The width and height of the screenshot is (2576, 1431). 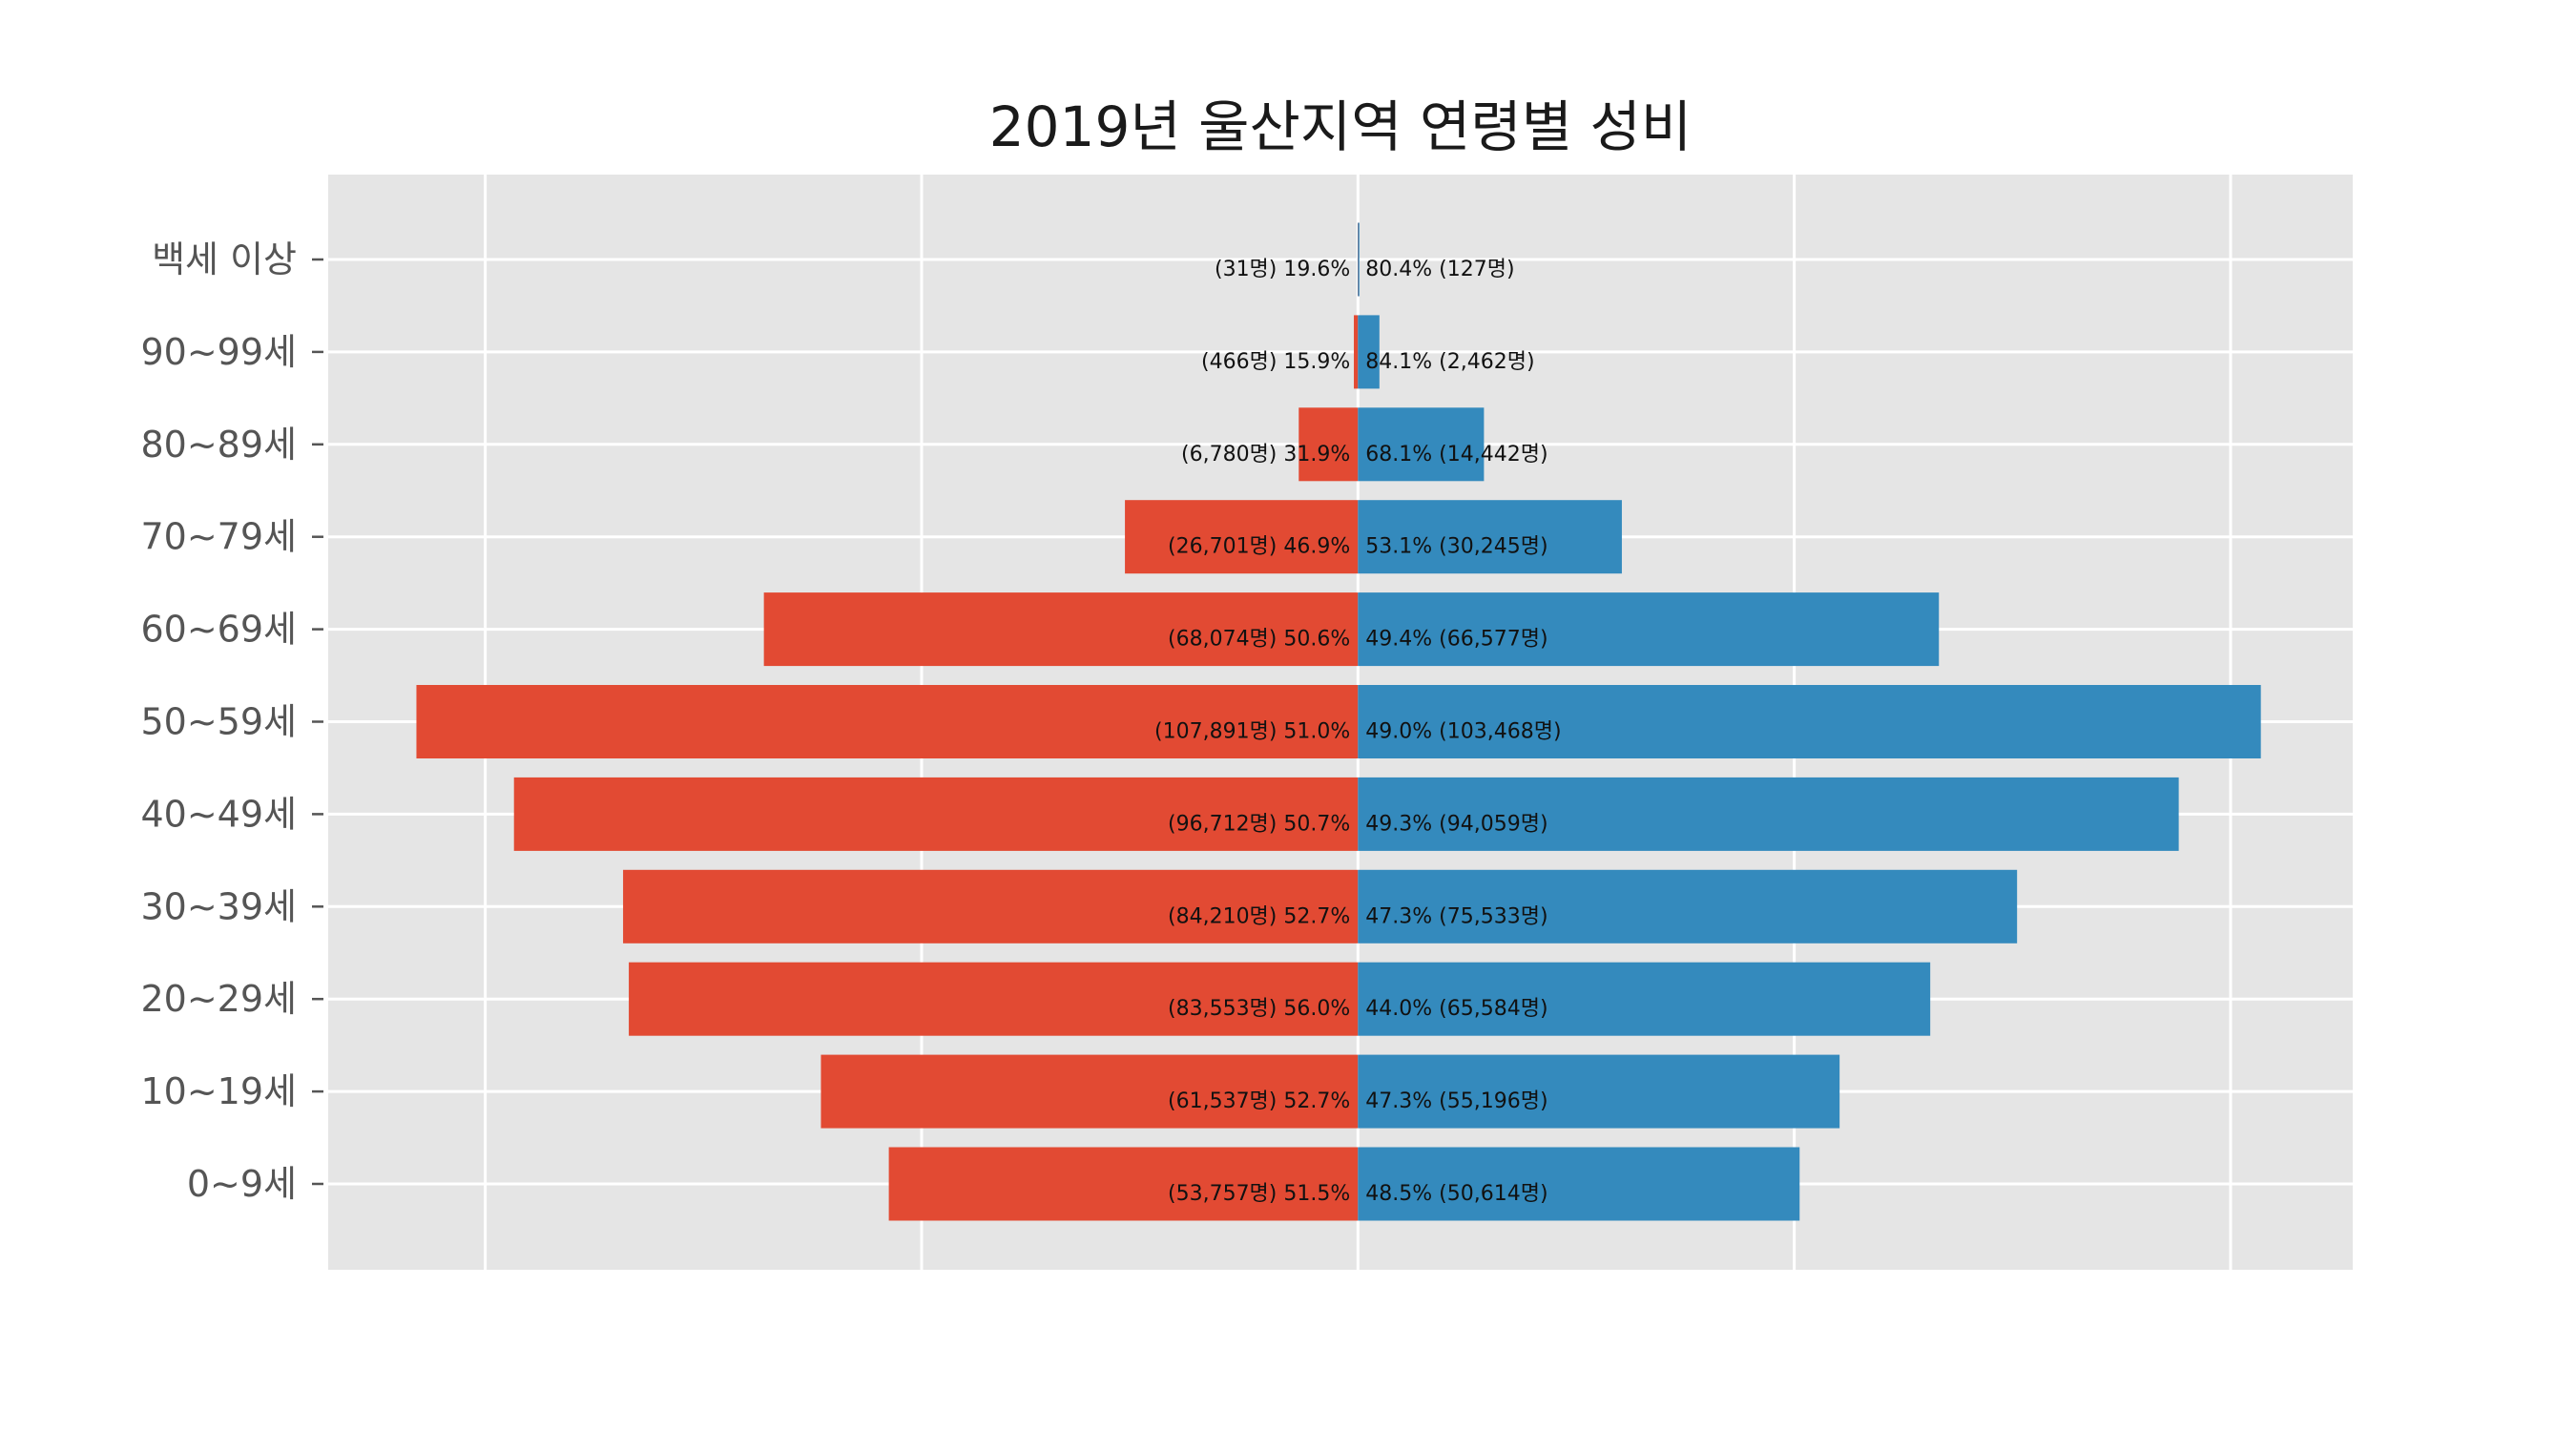 I want to click on chart-title: 2019년 울산지역 연령별 성비, so click(x=1341, y=127).